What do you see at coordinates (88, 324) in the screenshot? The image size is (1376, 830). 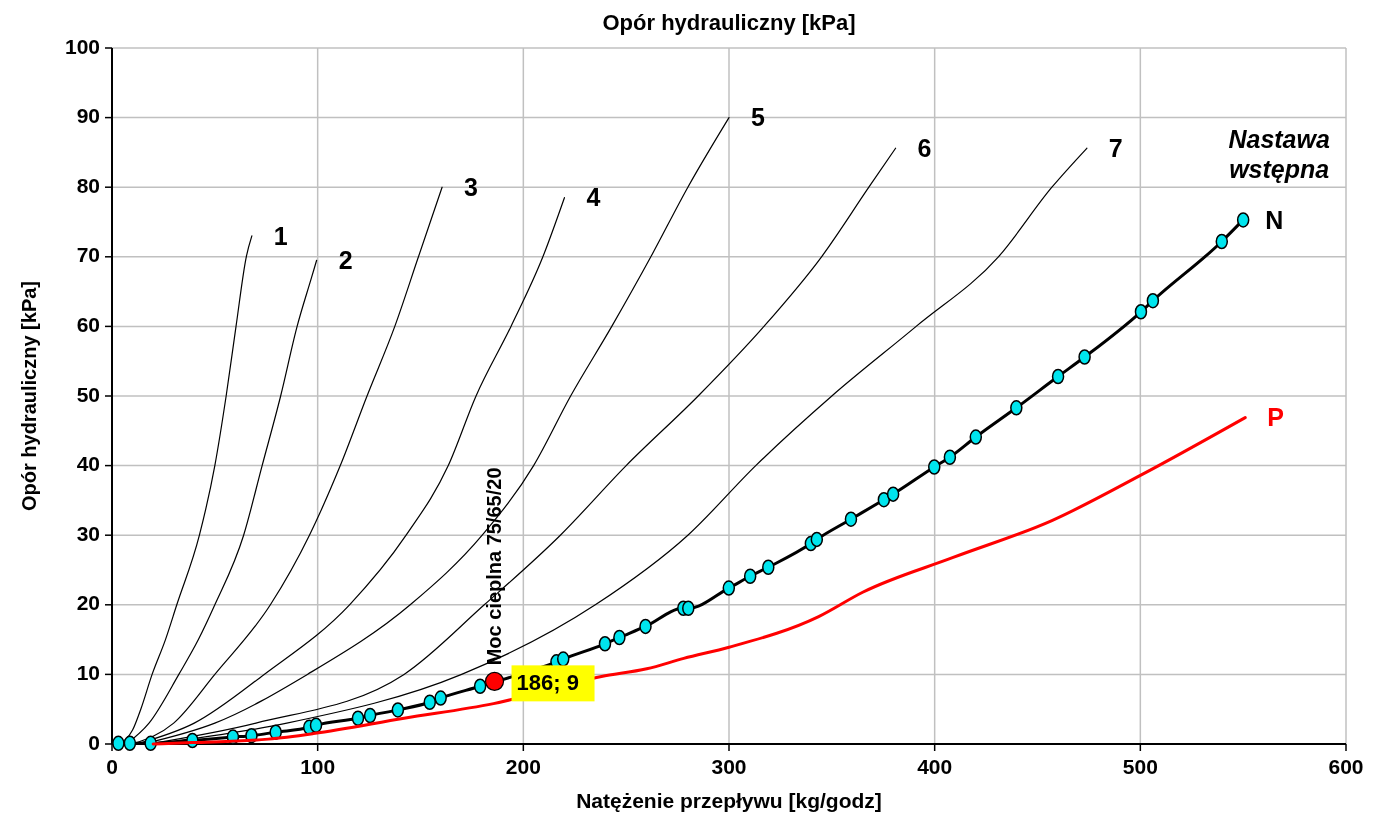 I see `y-tick-label: 60` at bounding box center [88, 324].